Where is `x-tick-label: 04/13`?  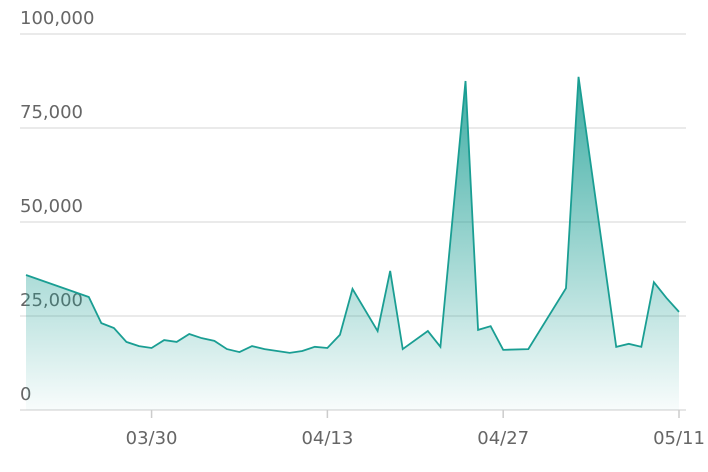
x-tick-label: 04/13 is located at coordinates (327, 438).